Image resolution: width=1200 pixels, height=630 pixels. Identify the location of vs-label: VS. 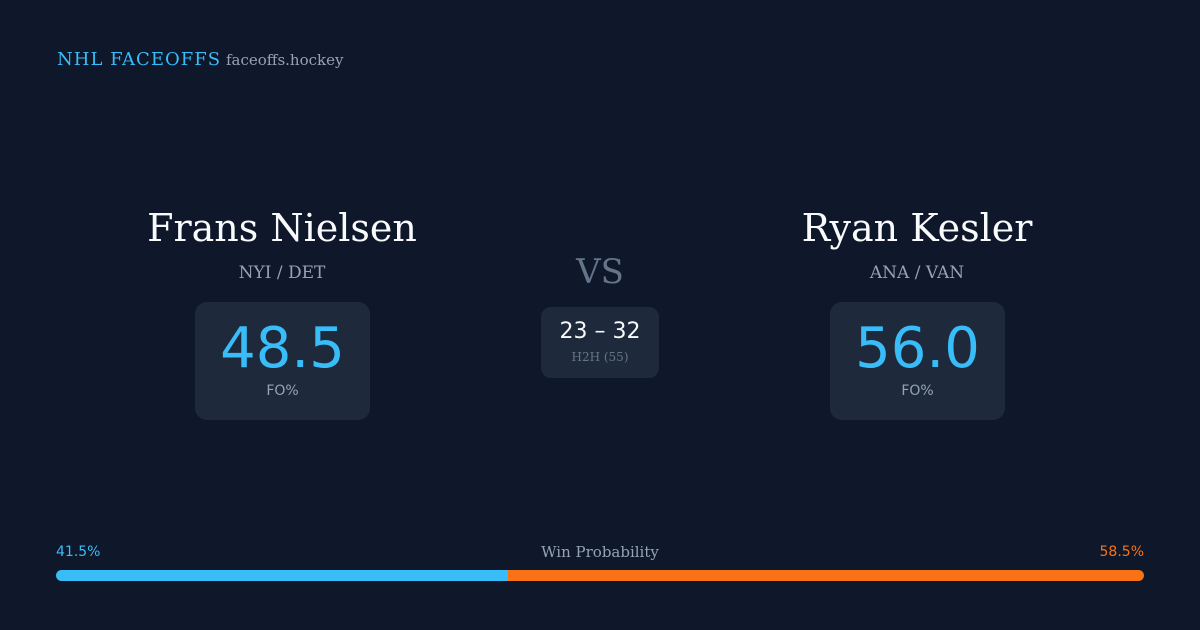
(600, 272).